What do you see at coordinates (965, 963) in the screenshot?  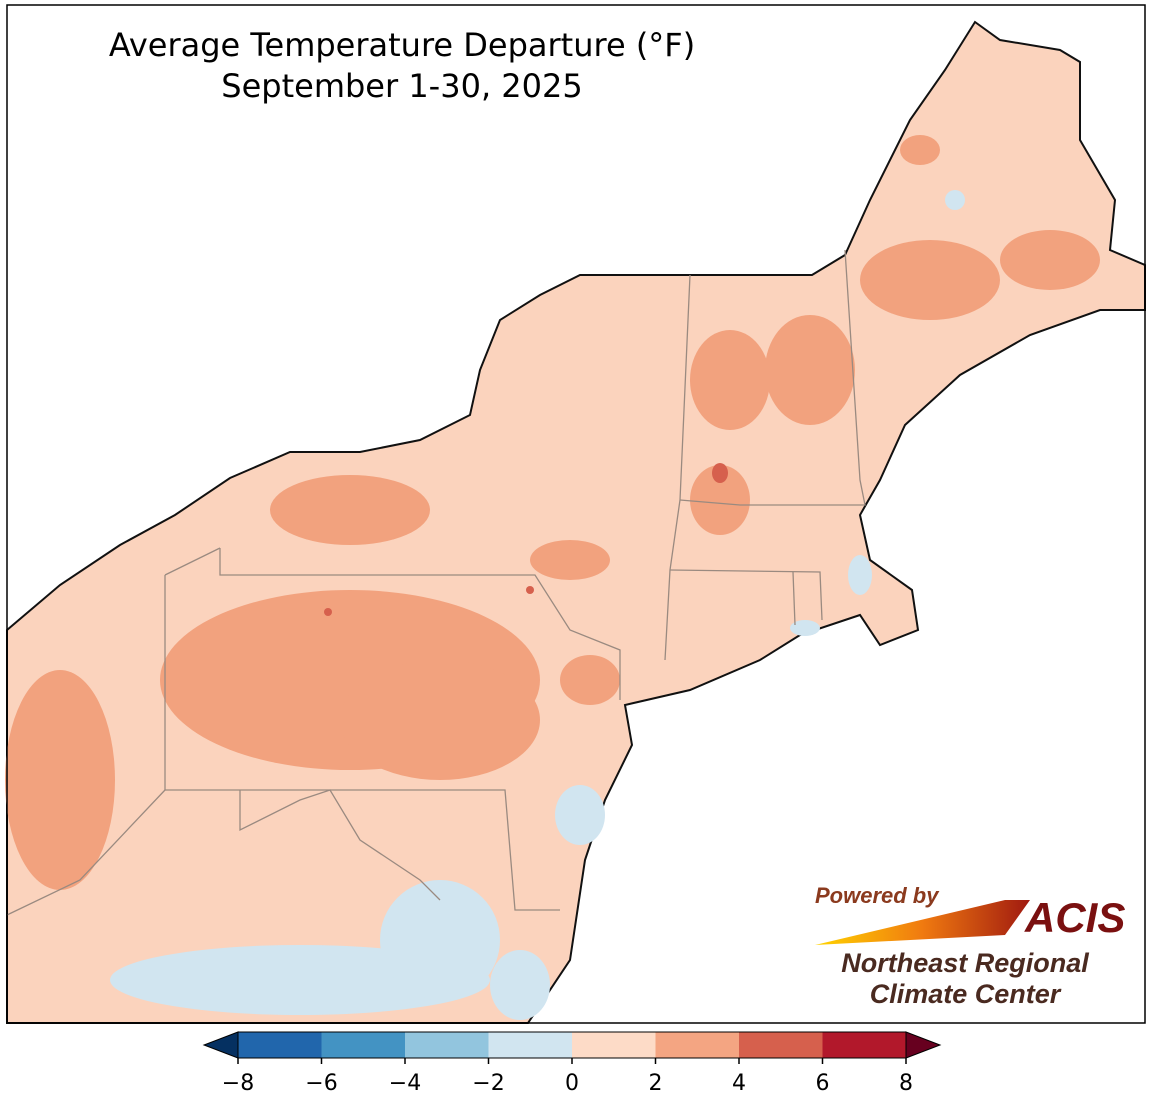 I see `logo-org-line1: Northeast Regional` at bounding box center [965, 963].